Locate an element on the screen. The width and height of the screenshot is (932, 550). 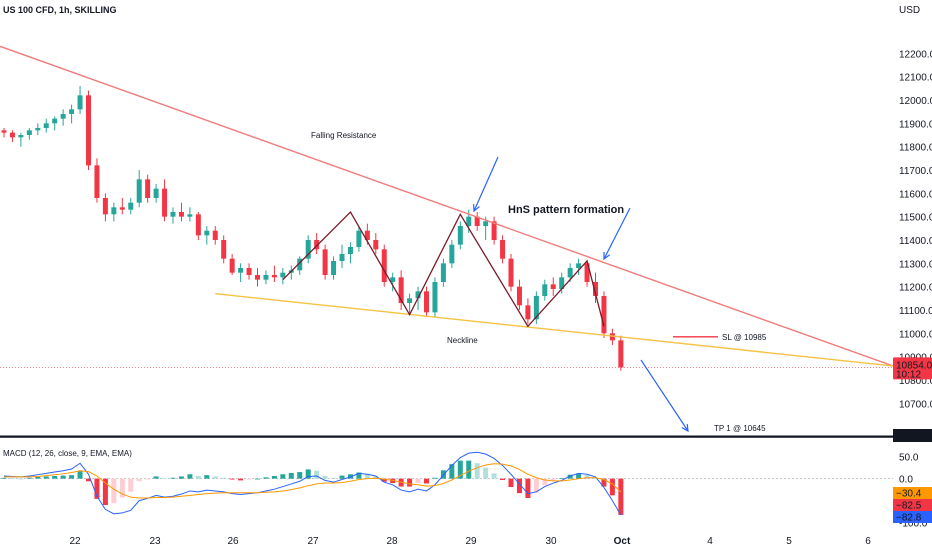
macd-axis: 50.00.0-50.0-100.0−30.4−82.5−82.8 is located at coordinates (912, 491).